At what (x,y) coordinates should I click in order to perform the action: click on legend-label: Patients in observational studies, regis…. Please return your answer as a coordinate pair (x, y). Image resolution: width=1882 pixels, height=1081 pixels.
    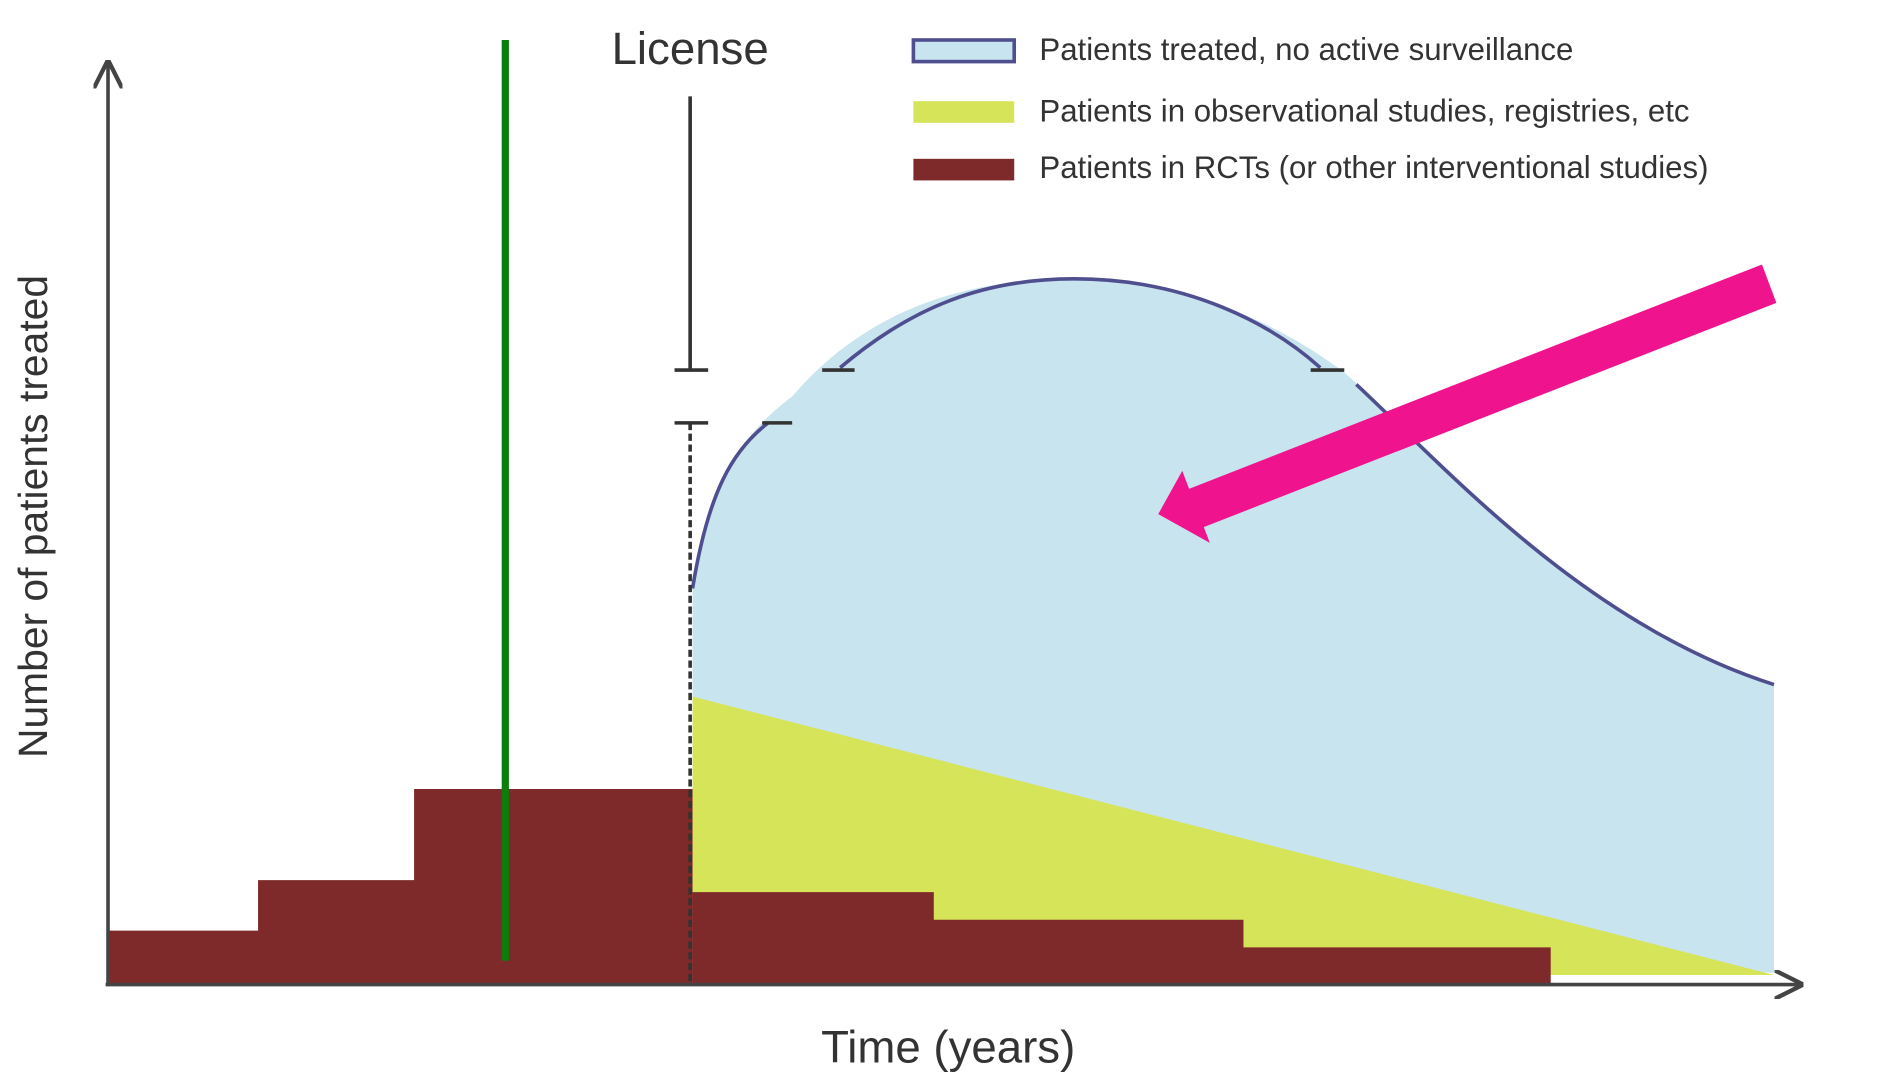
    Looking at the image, I should click on (1364, 110).